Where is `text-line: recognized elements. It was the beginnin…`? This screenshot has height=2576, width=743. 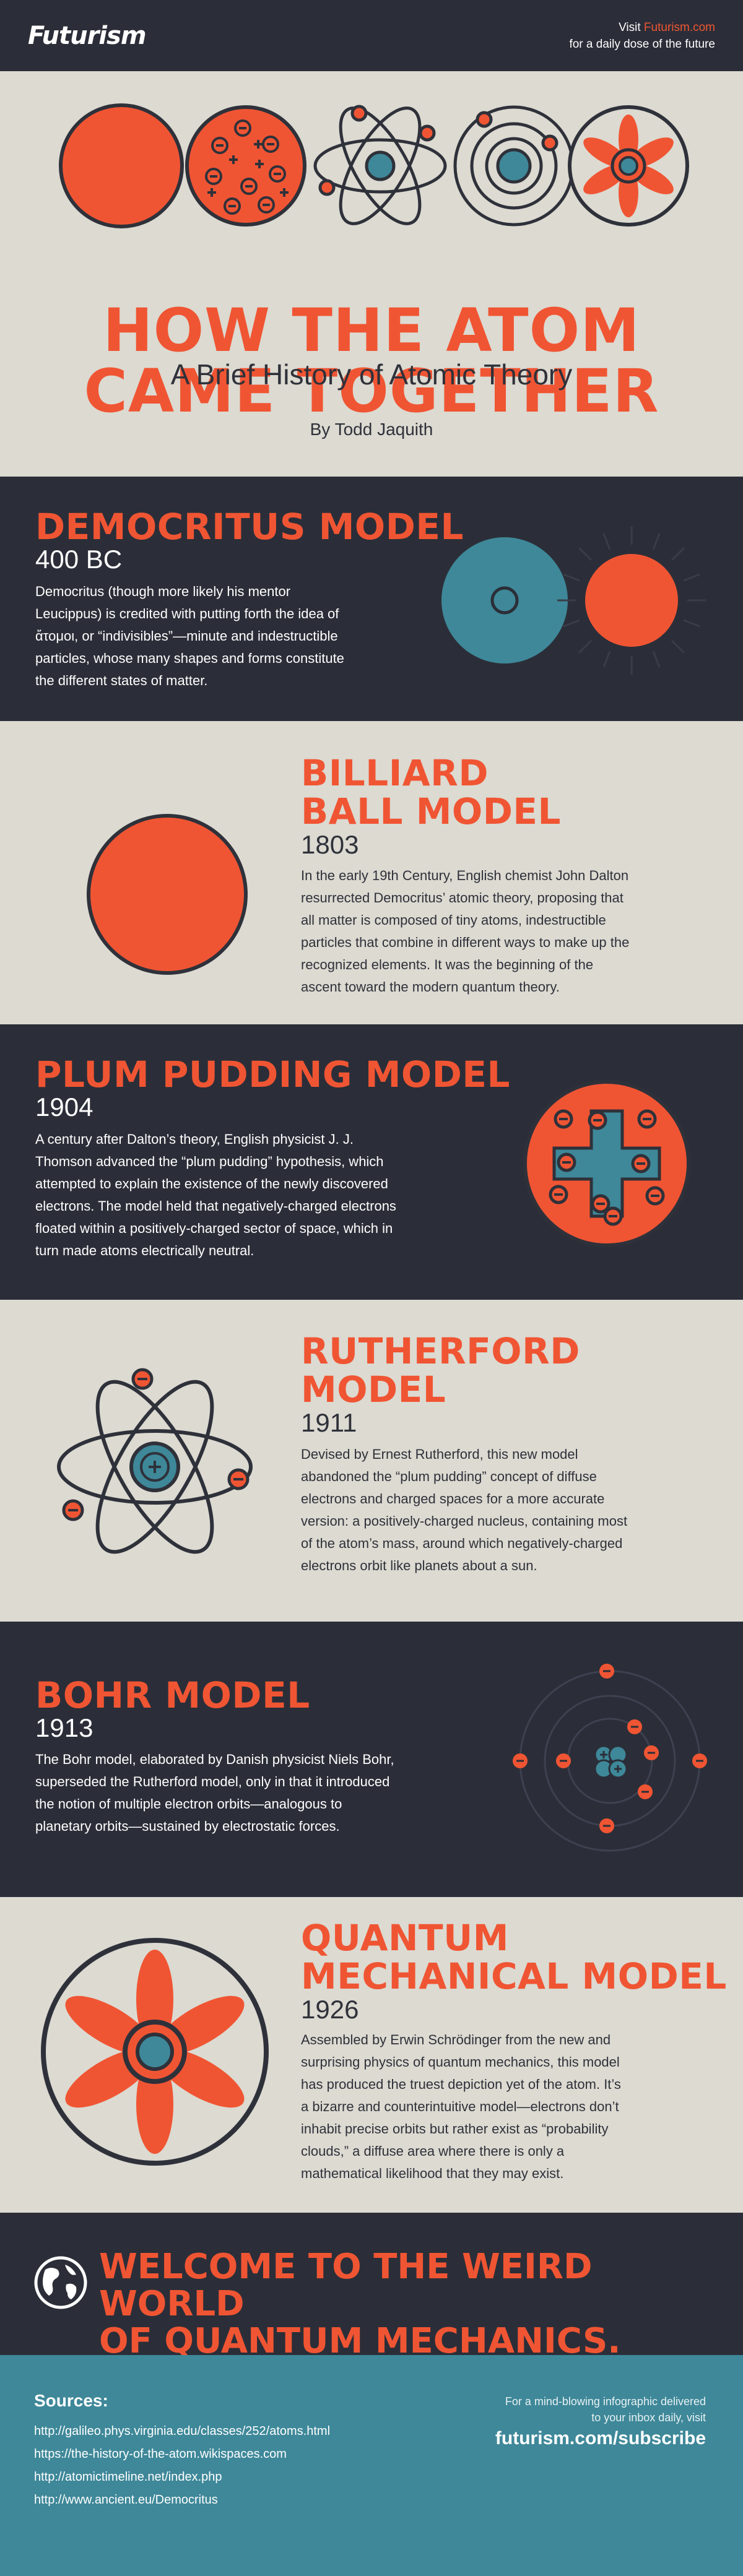 text-line: recognized elements. It was the beginnin… is located at coordinates (447, 964).